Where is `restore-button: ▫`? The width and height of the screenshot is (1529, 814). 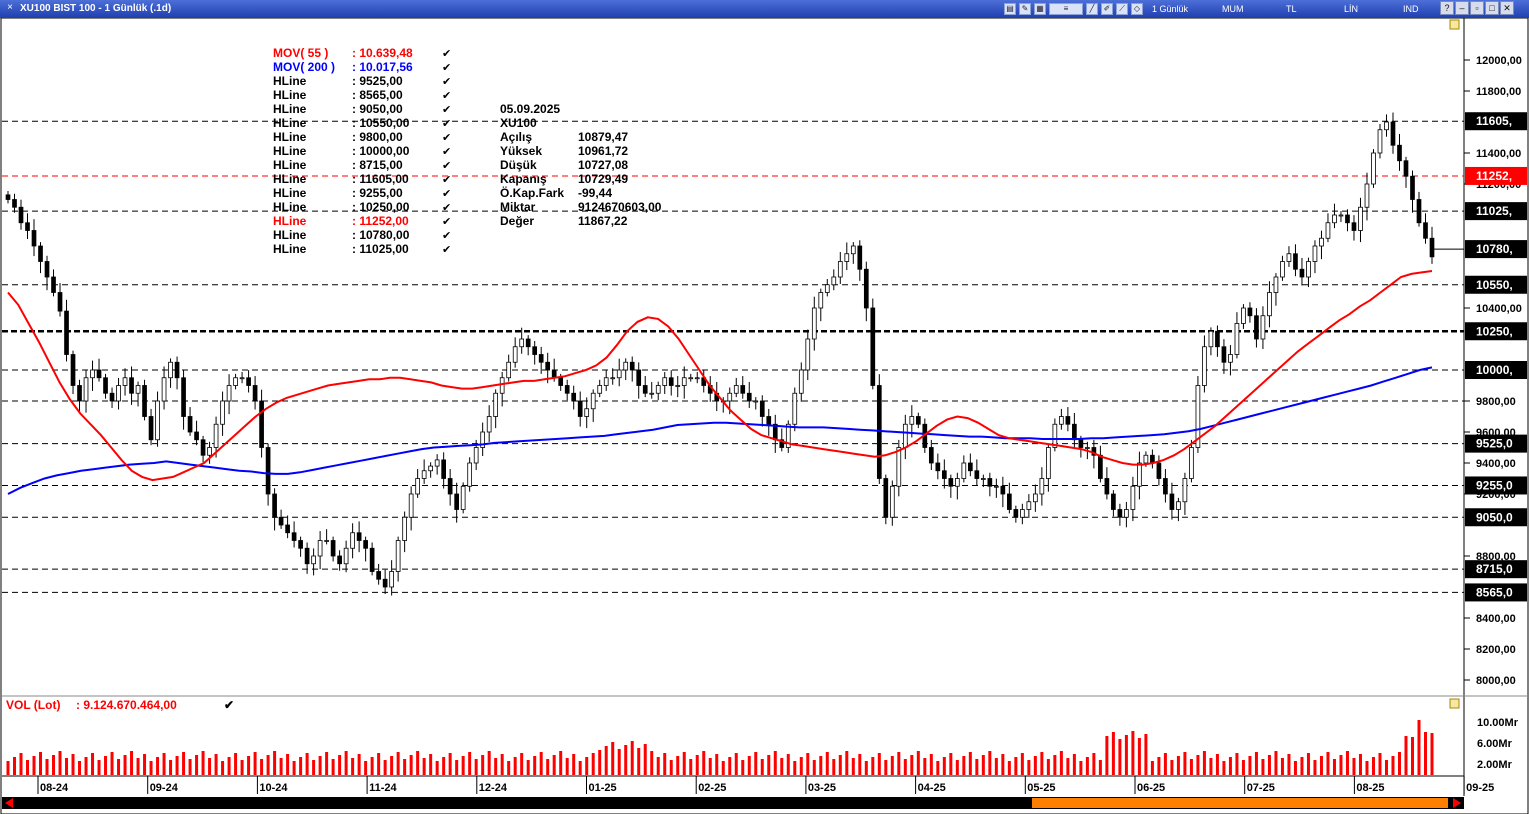 restore-button: ▫ is located at coordinates (1477, 8).